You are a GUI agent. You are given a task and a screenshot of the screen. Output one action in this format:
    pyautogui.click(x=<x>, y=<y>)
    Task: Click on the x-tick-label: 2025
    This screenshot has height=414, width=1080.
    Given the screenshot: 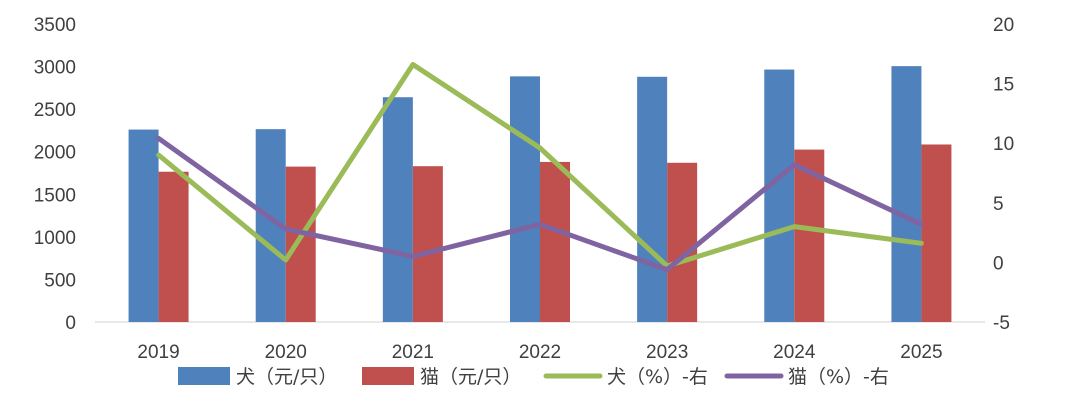 What is the action you would take?
    pyautogui.click(x=921, y=352)
    